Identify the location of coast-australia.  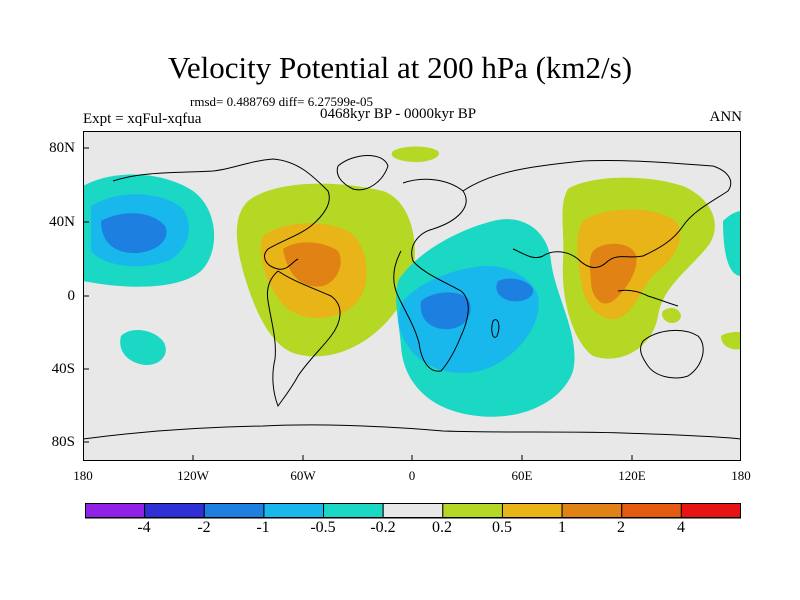
(672, 354).